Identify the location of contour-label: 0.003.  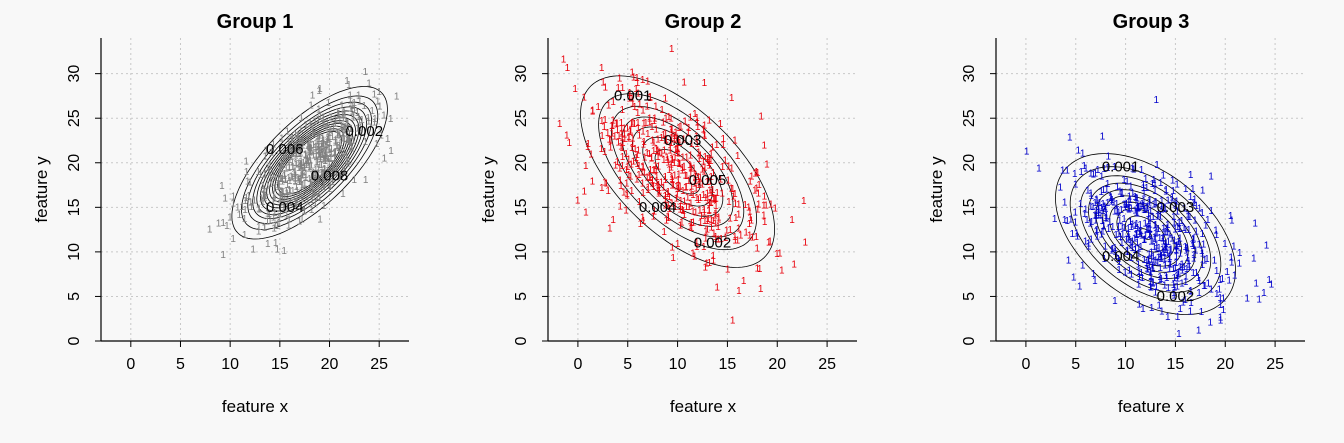
(683, 140).